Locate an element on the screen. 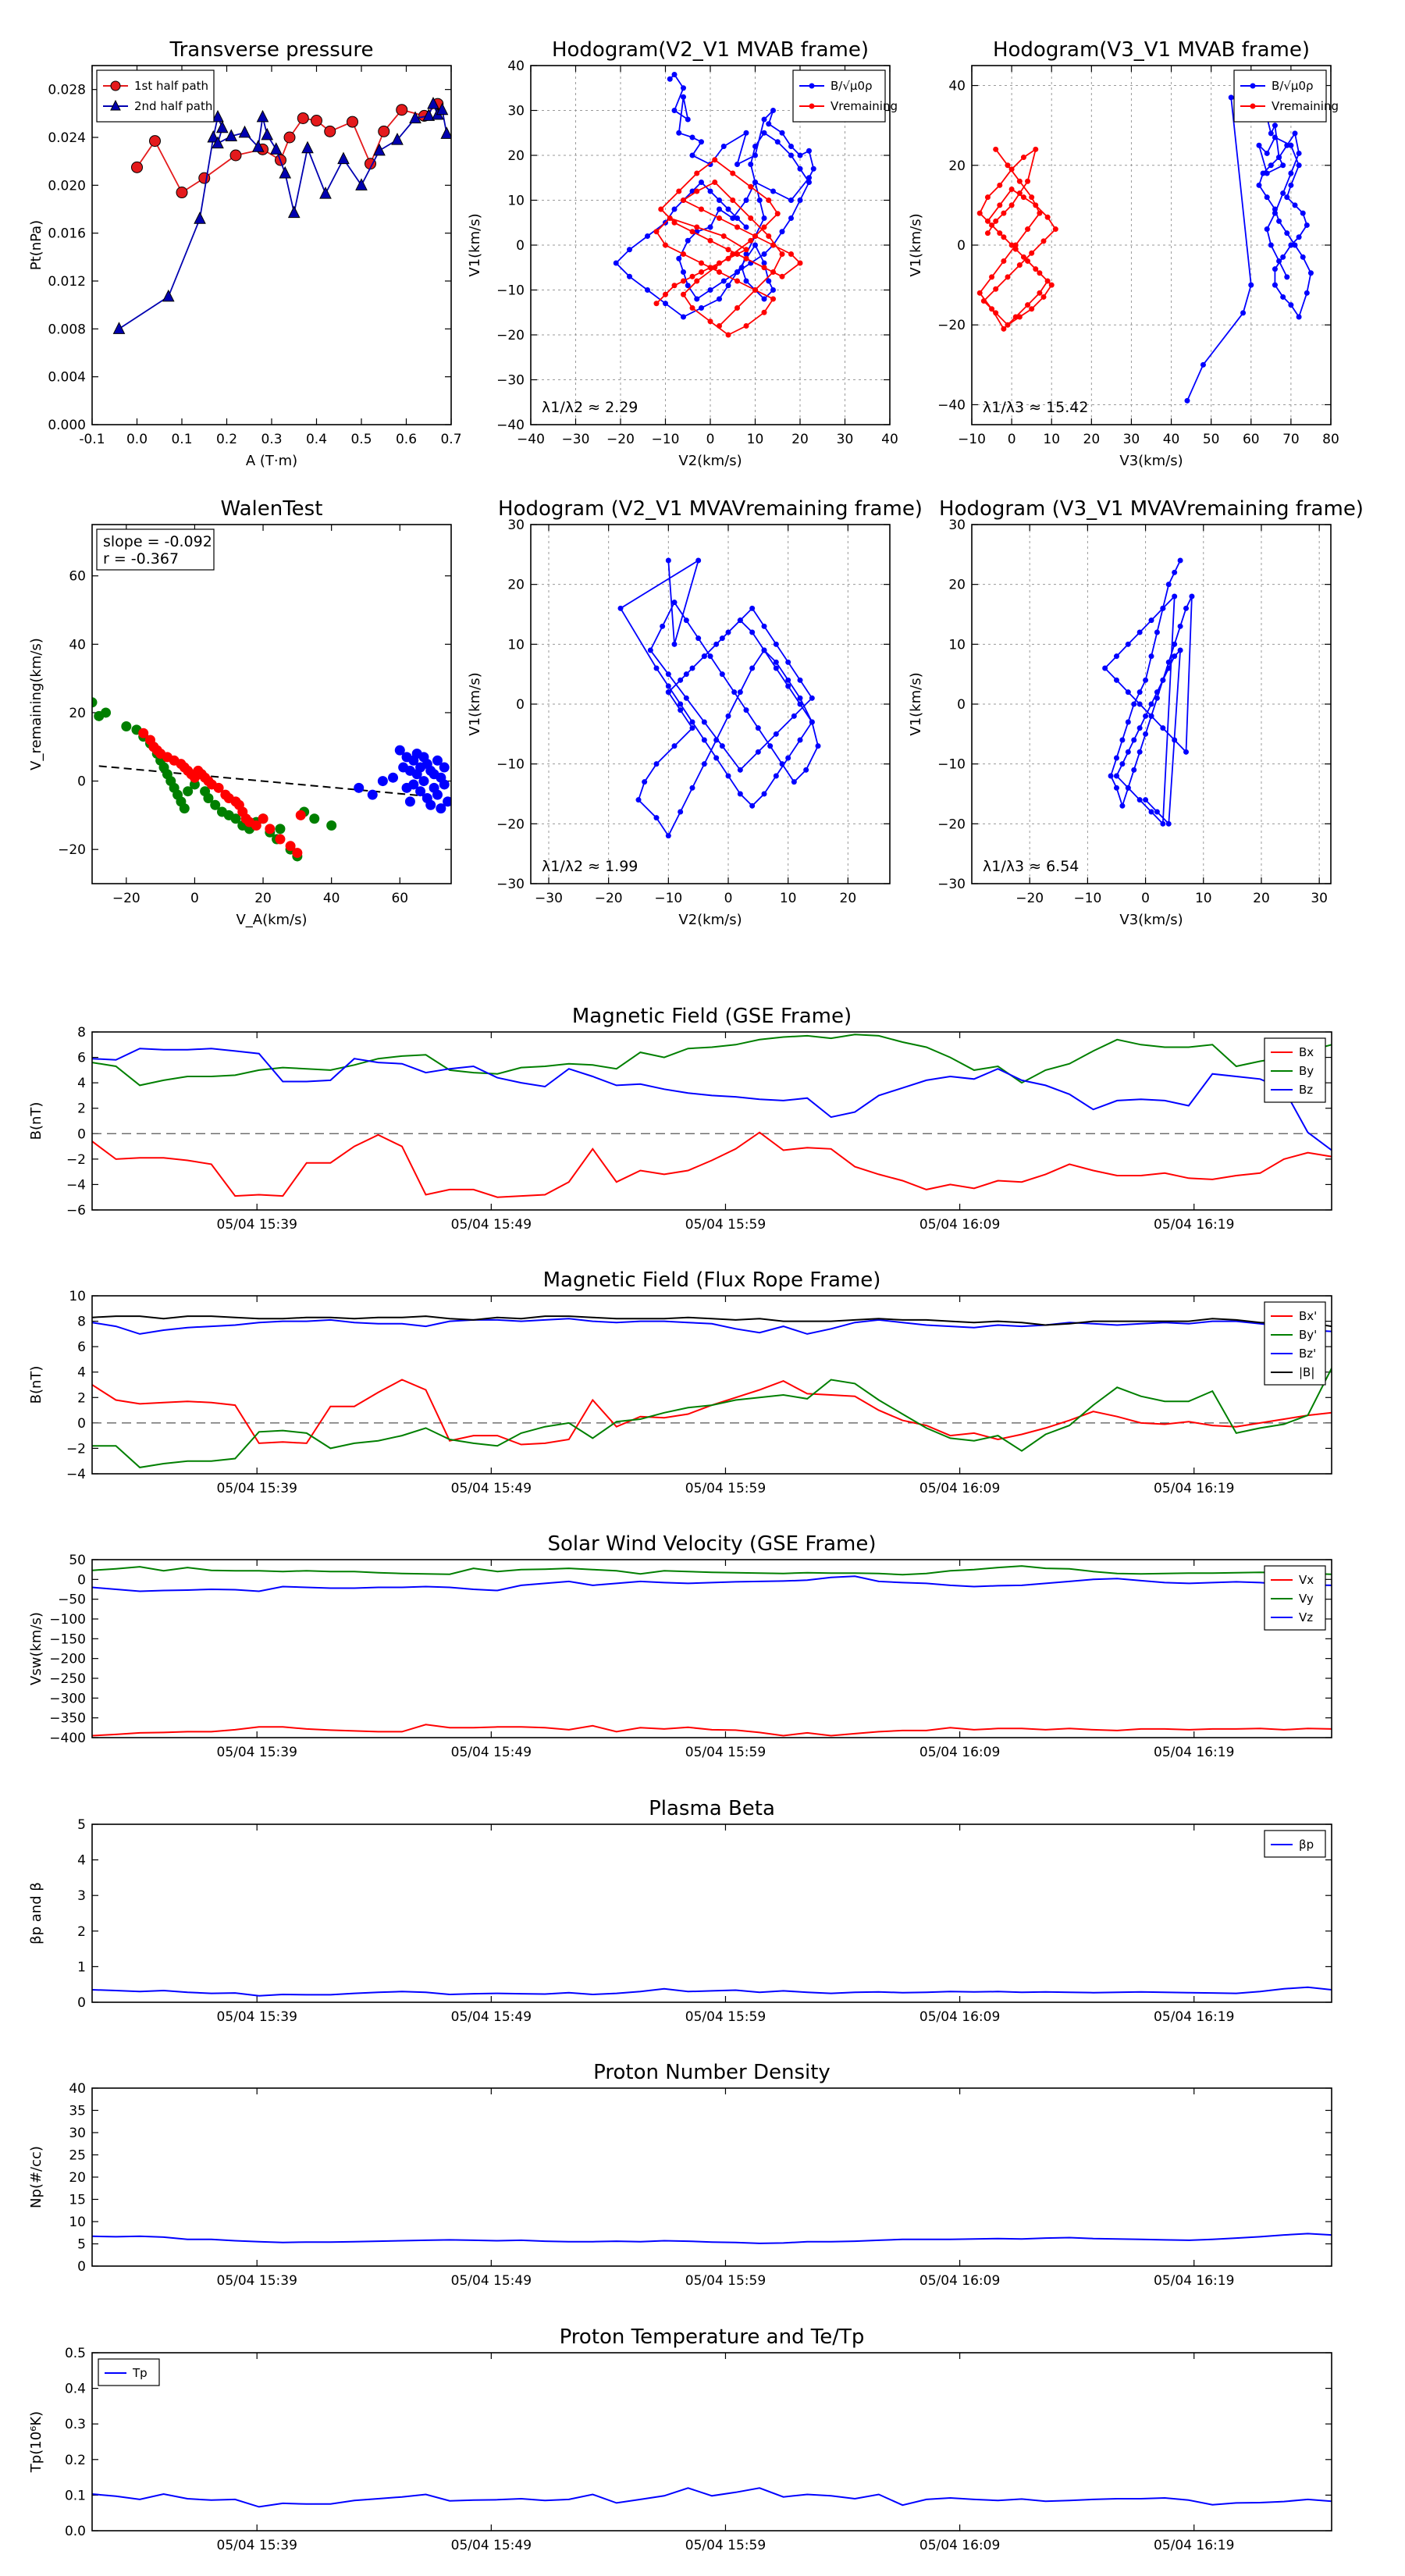  x-tick-label: 05/04 15:39 is located at coordinates (257, 1488).